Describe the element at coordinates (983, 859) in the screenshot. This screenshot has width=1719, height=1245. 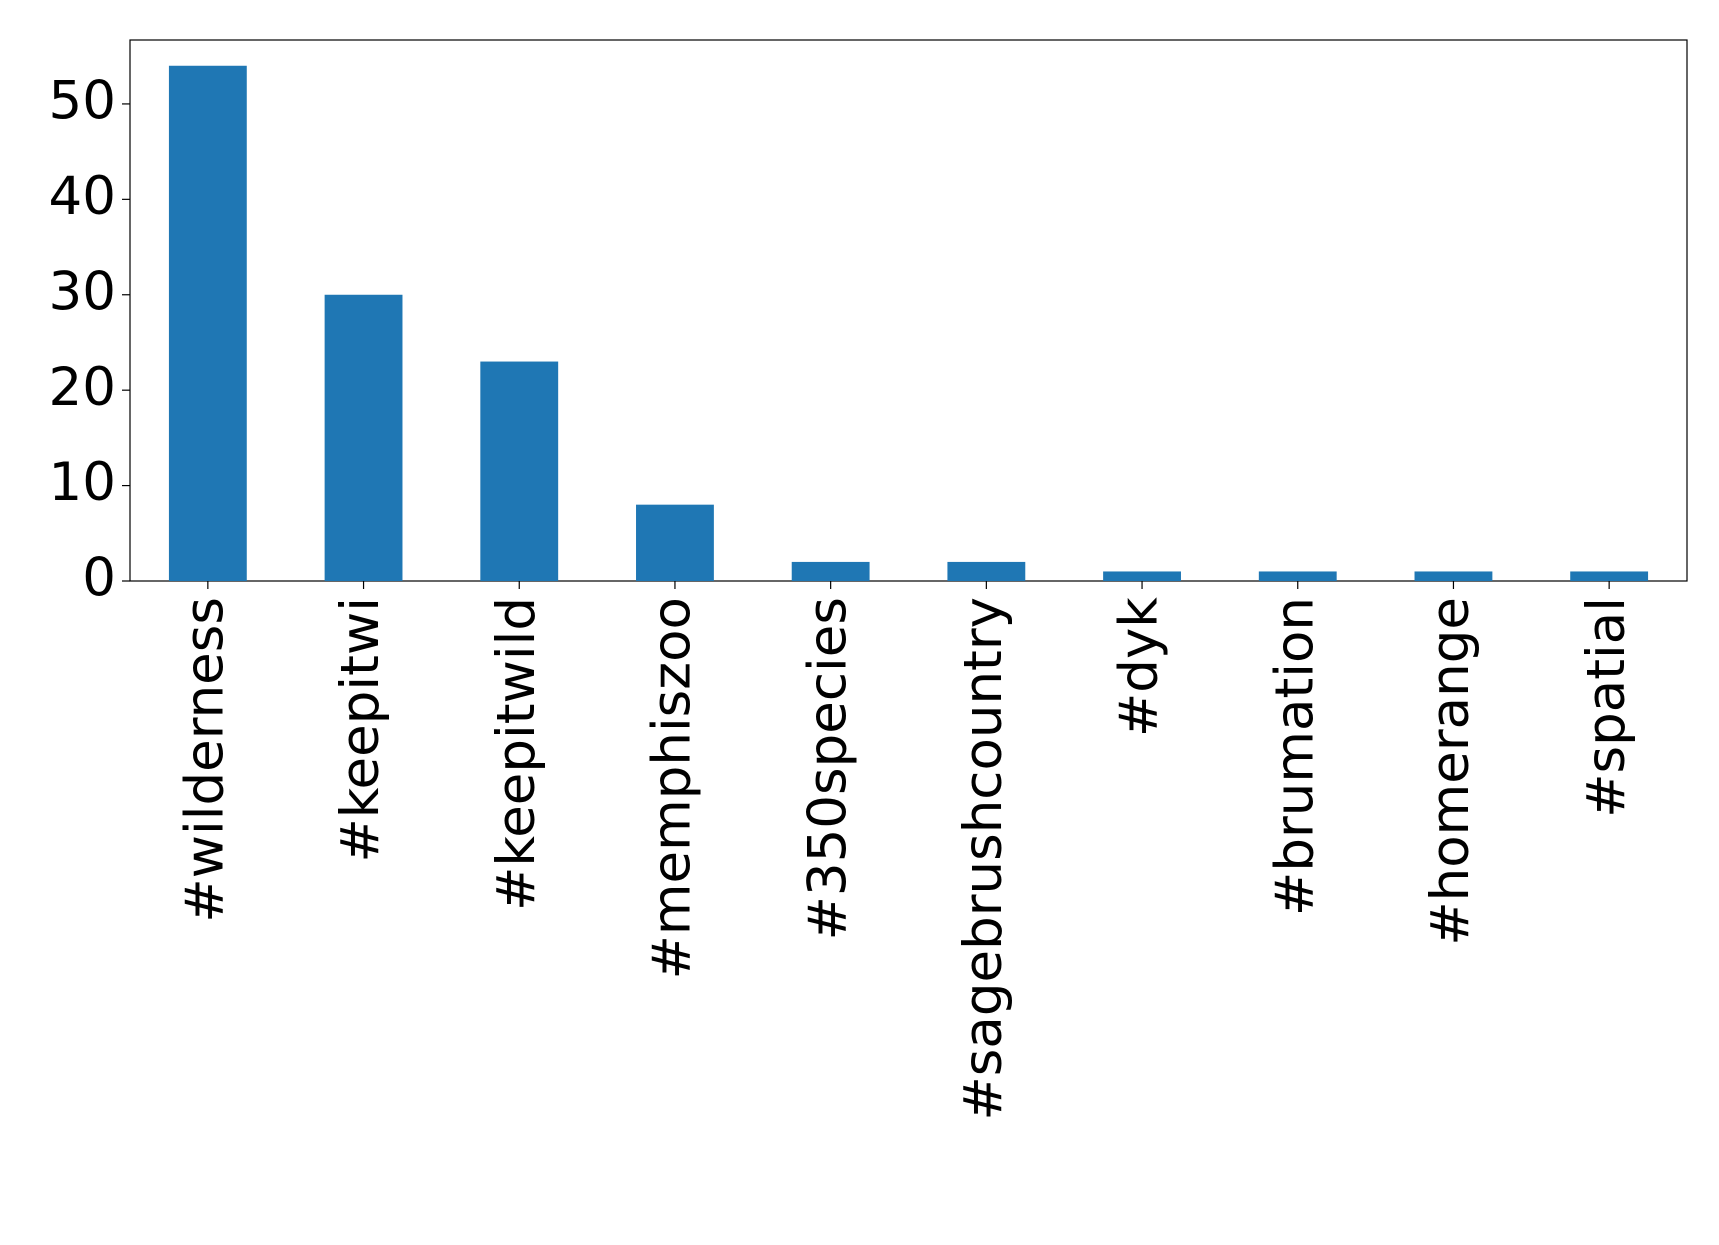
I see `x-tick-label: #sagebrushcountry` at that location.